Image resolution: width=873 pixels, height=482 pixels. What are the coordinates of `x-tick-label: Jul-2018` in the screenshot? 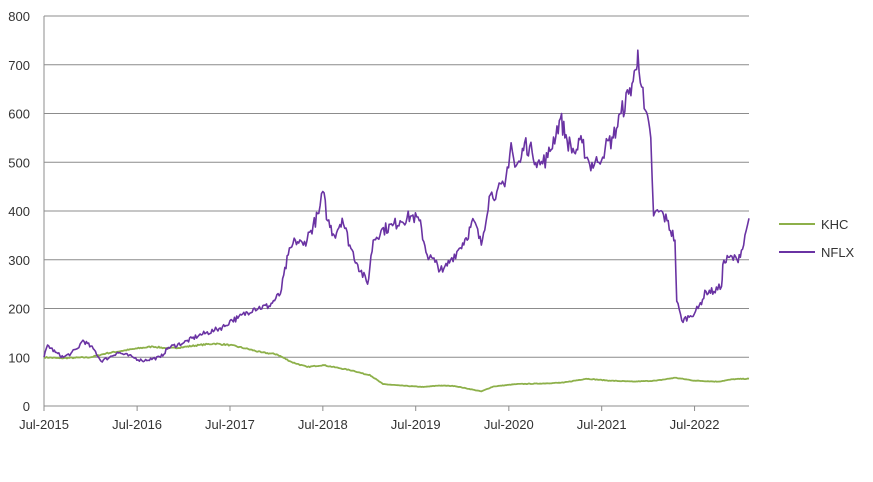 It's located at (323, 424).